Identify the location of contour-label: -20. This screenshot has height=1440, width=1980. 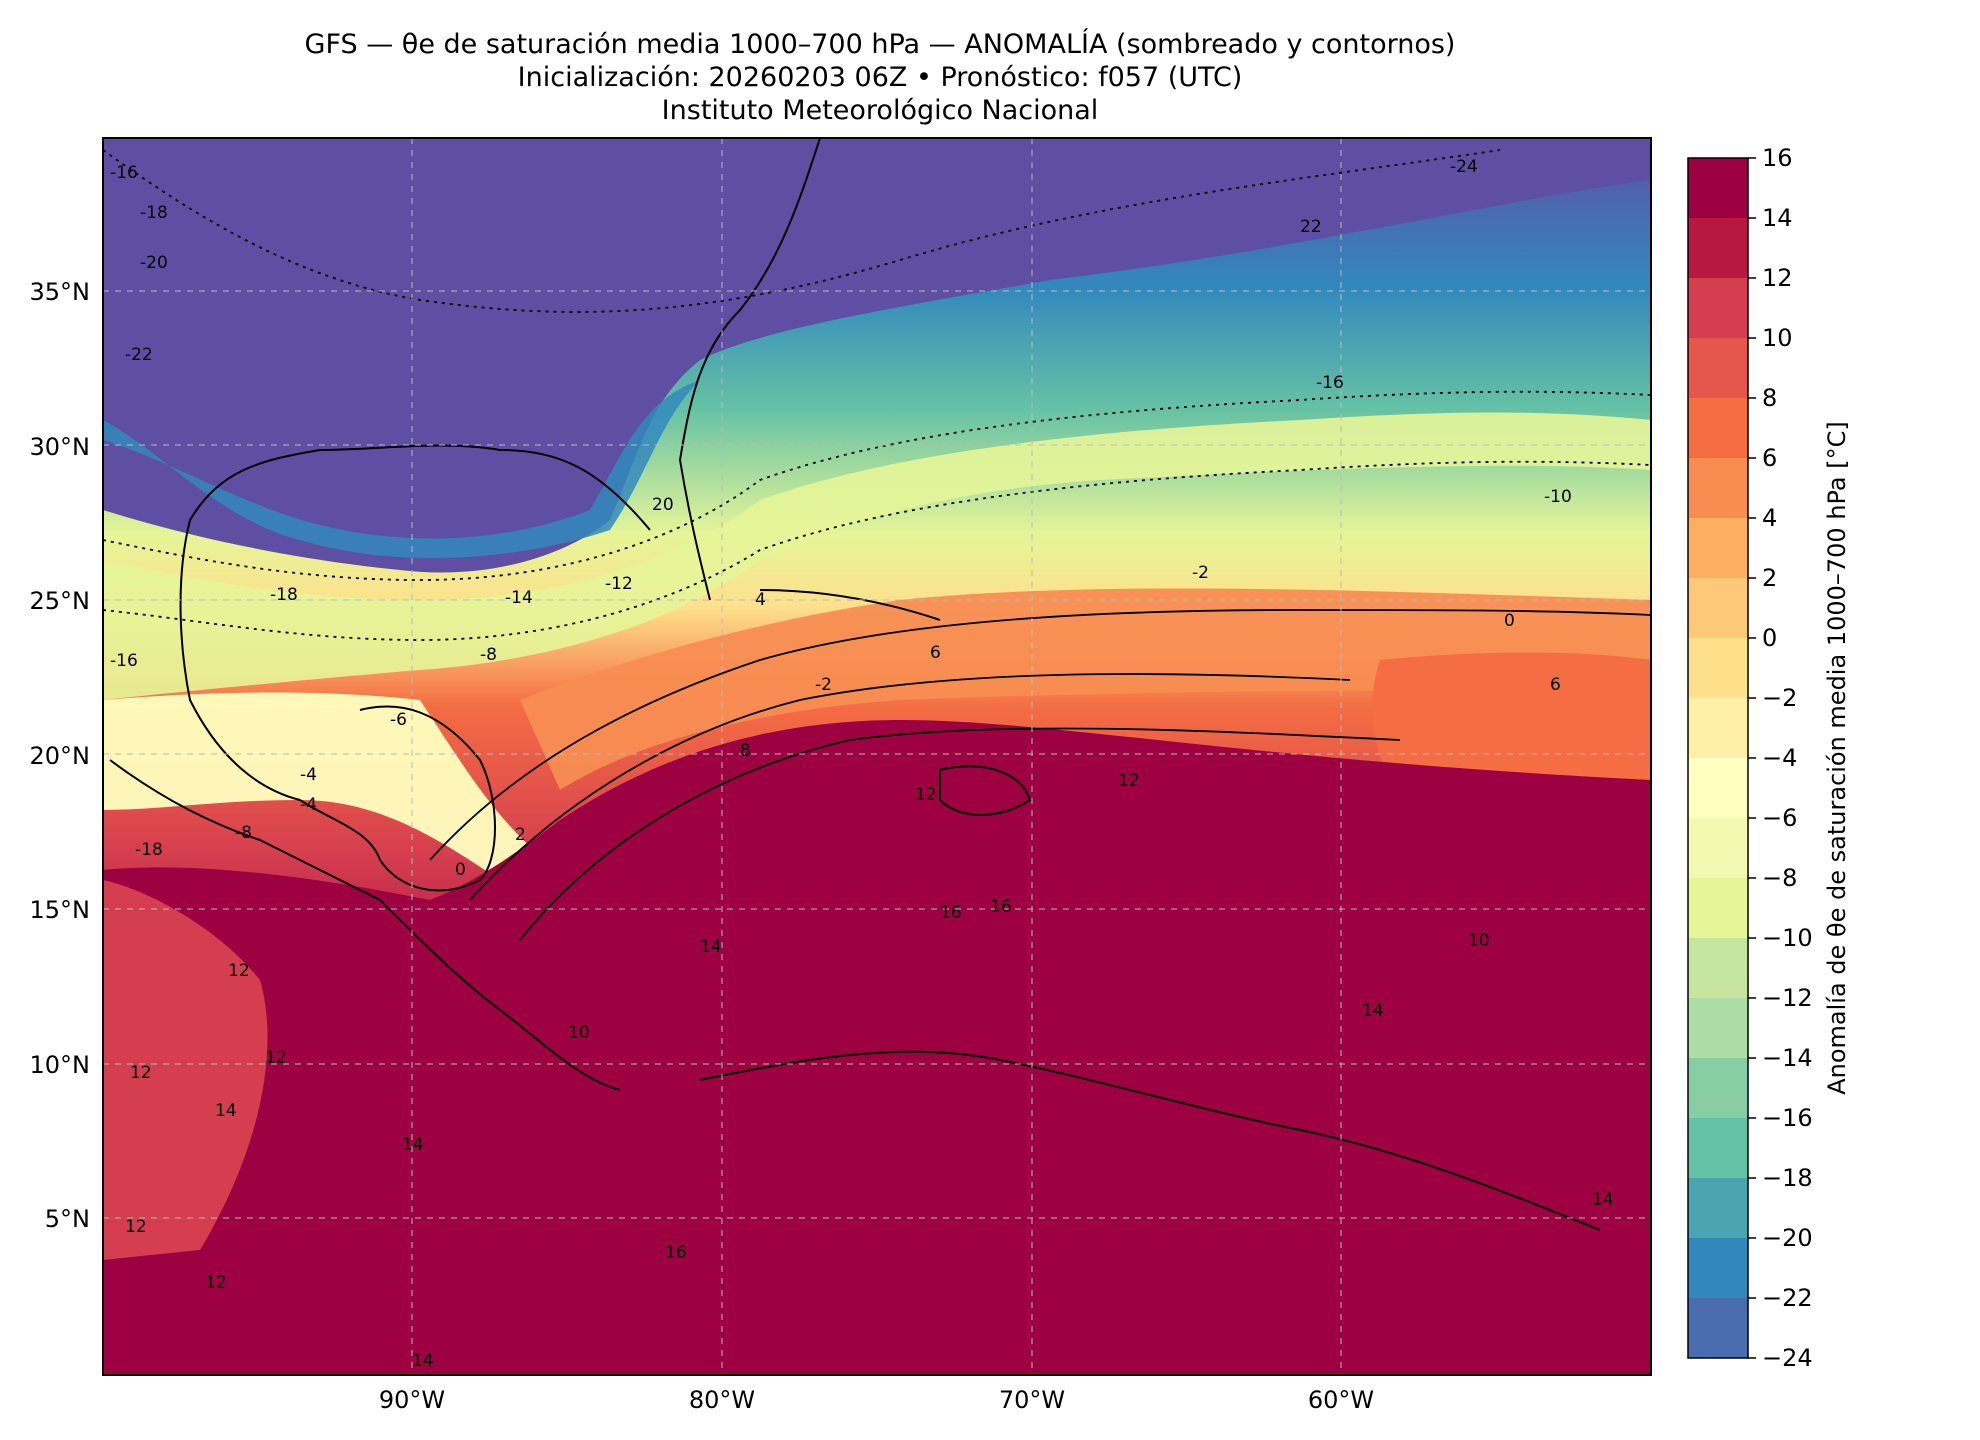
(154, 263).